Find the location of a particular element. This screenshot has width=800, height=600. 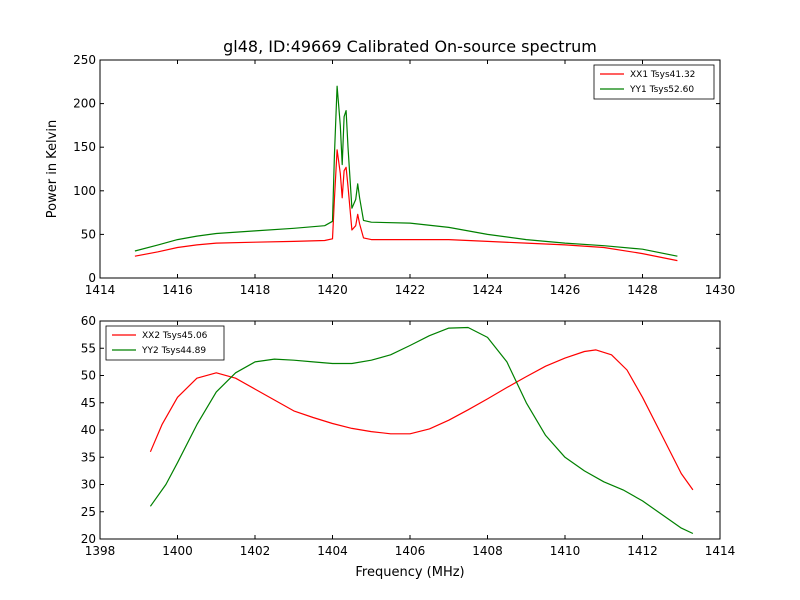

x-tick-label: 1422 is located at coordinates (410, 290).